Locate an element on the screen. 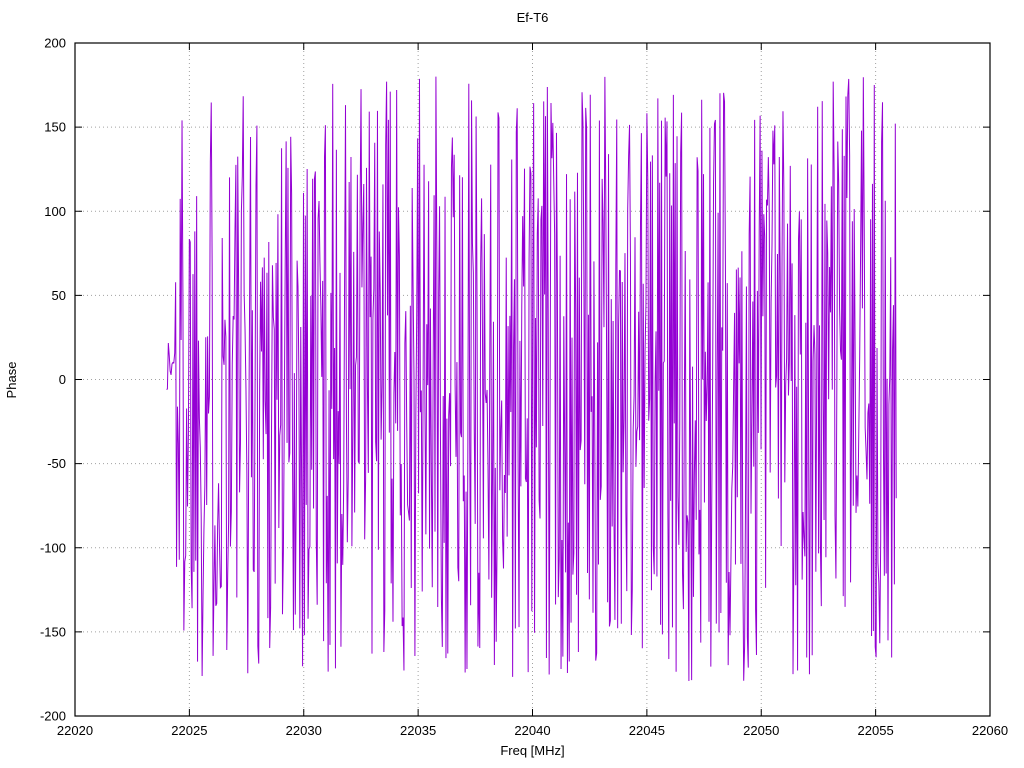 The height and width of the screenshot is (768, 1024). y-tick-label: -150 is located at coordinates (53, 631).